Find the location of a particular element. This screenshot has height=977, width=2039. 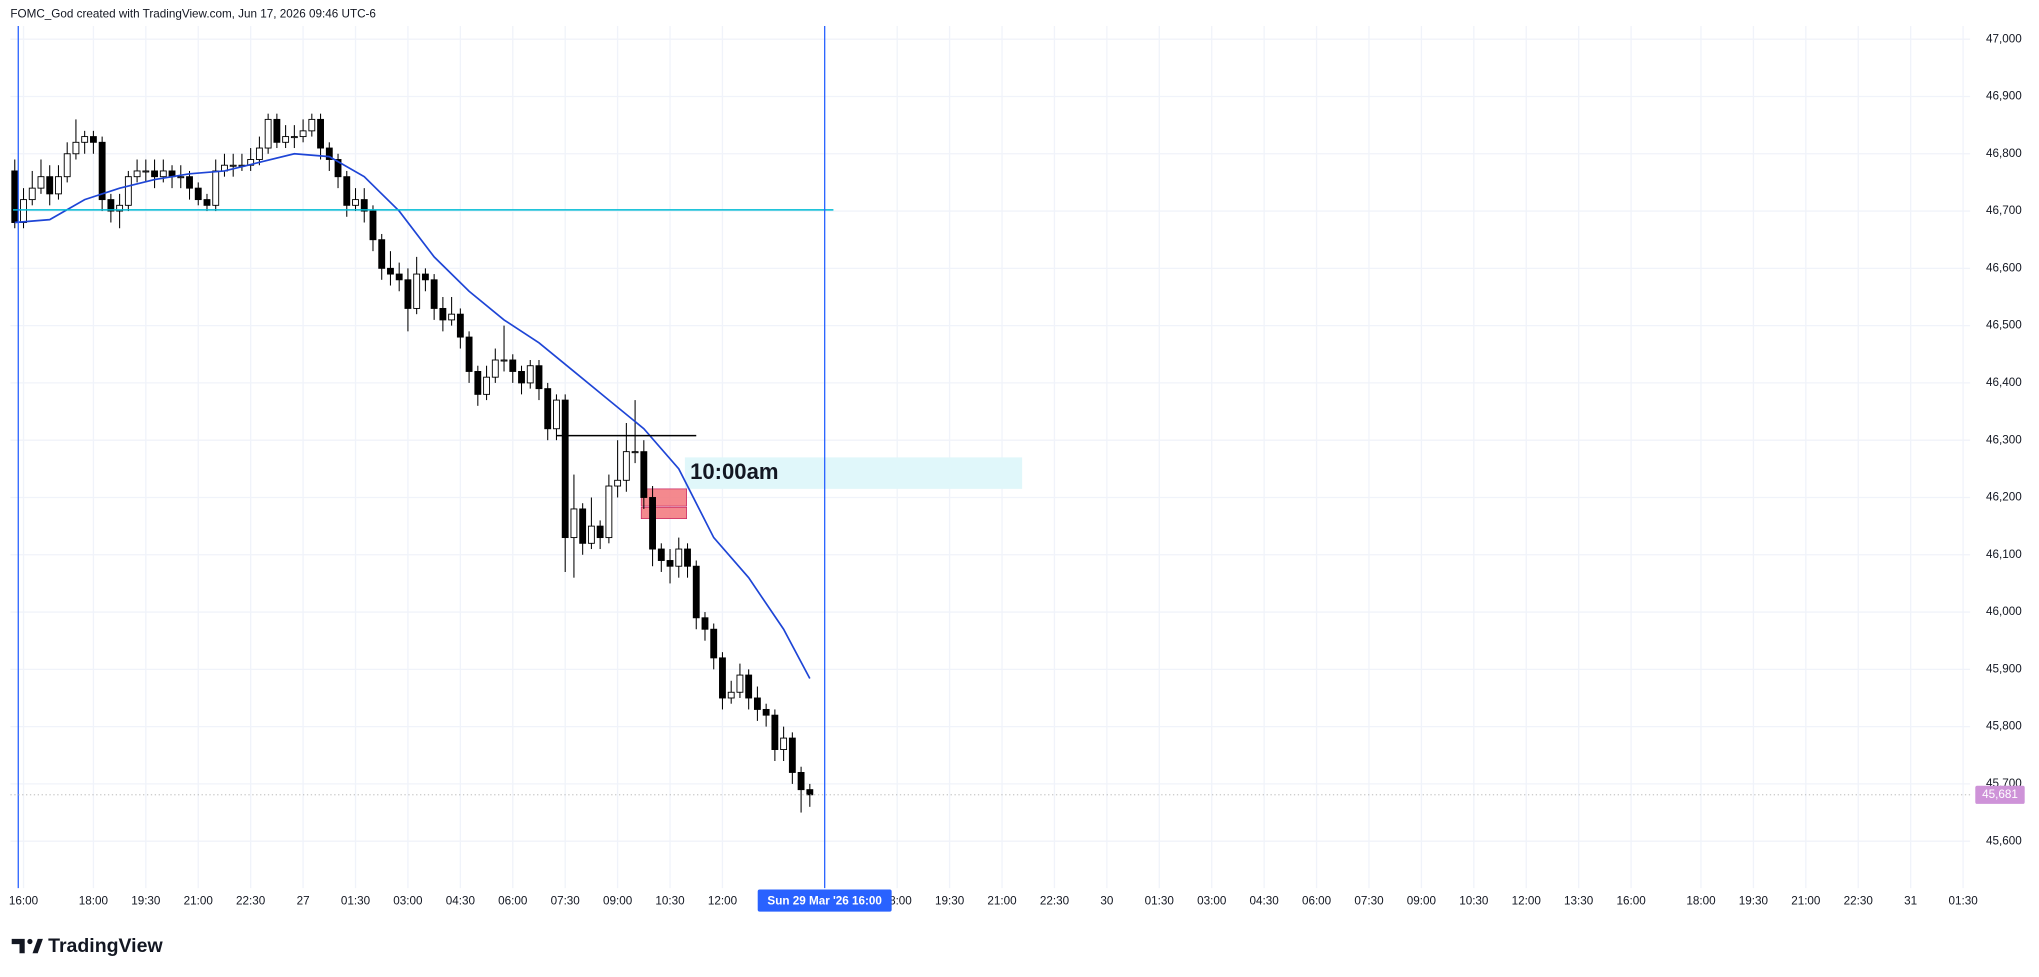

drawings is located at coordinates (831, 488).